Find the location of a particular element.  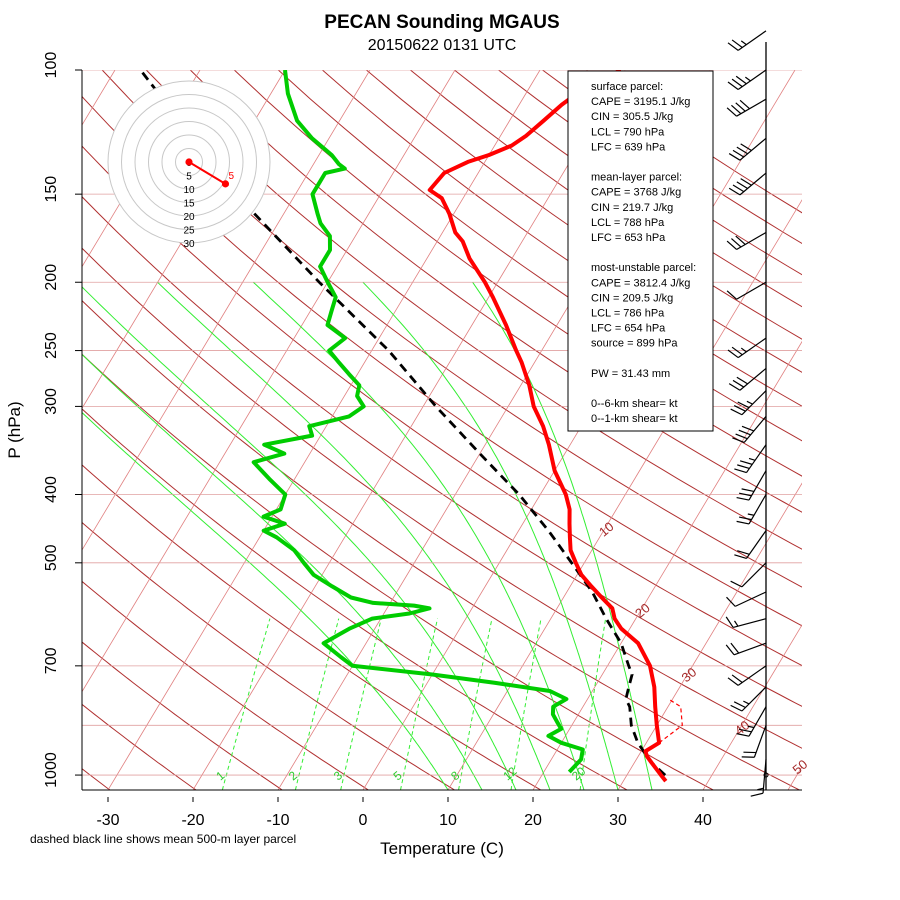

y-tick-label: 700 is located at coordinates (51, 660).